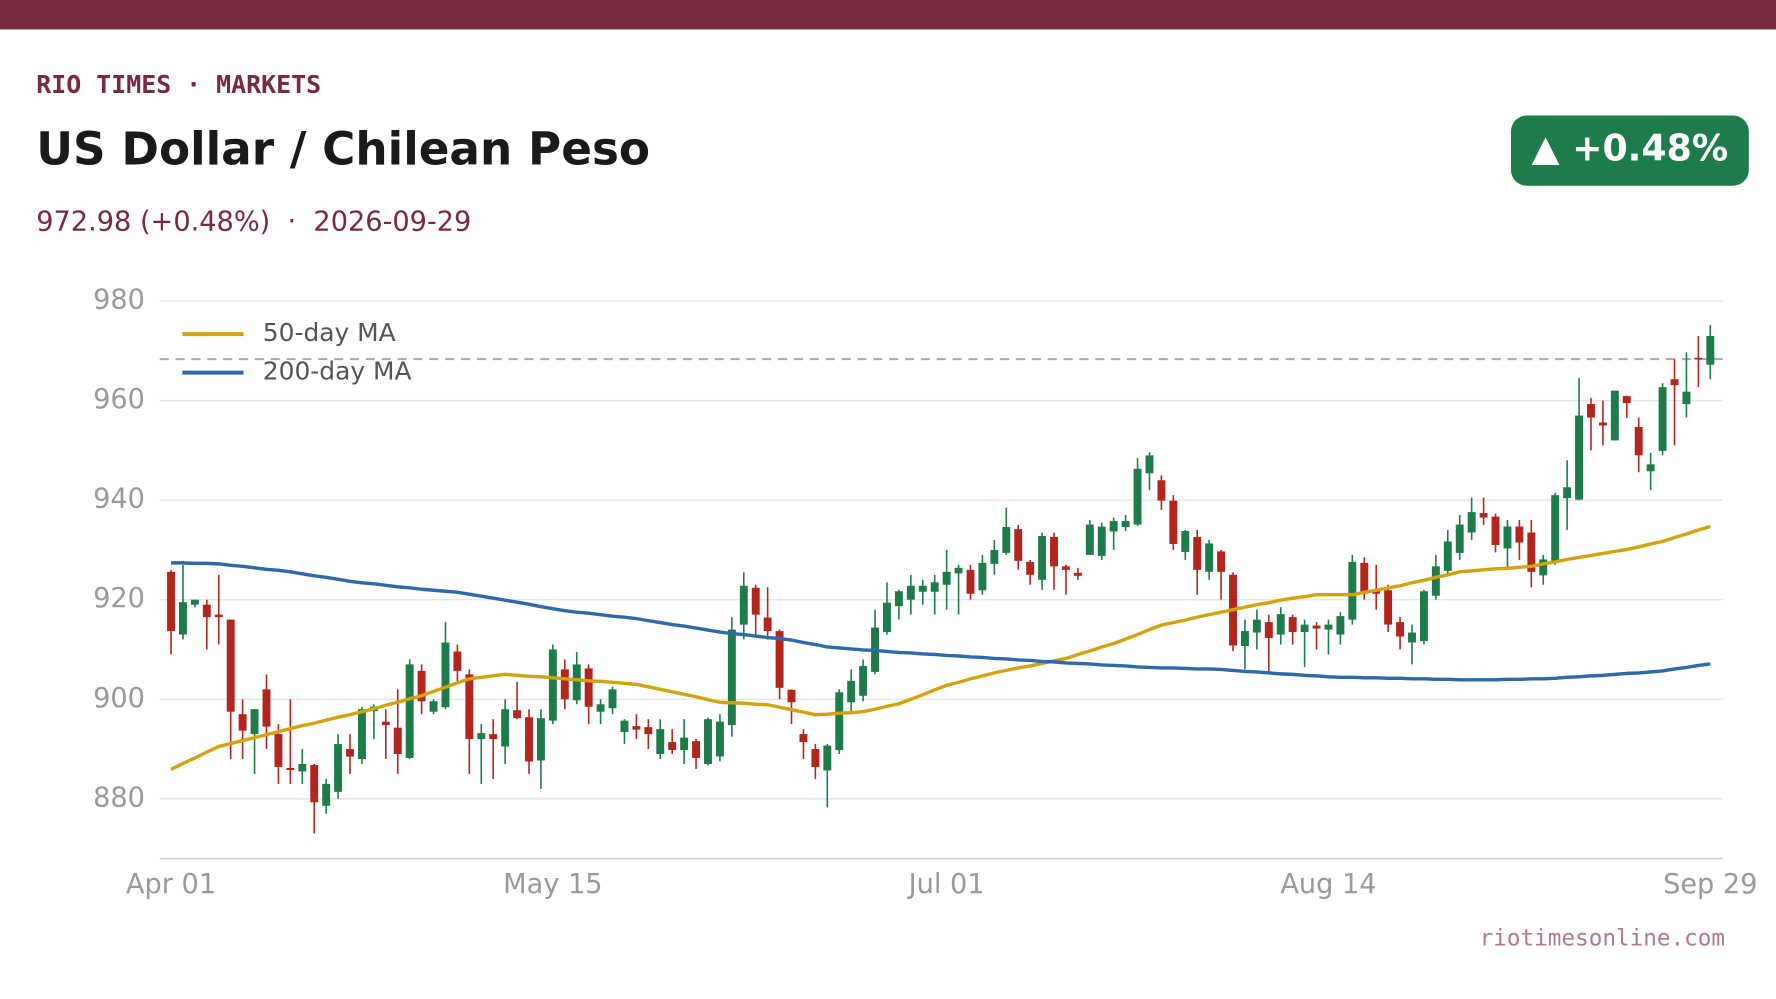 This screenshot has height=999, width=1776. I want to click on y-tick-label: 980, so click(119, 300).